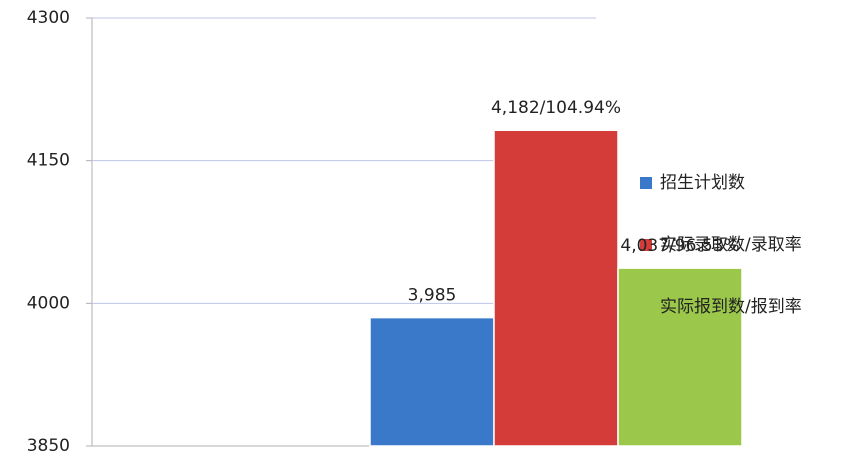 The width and height of the screenshot is (864, 459). What do you see at coordinates (556, 108) in the screenshot?
I see `data-label: 4,182/104.94%` at bounding box center [556, 108].